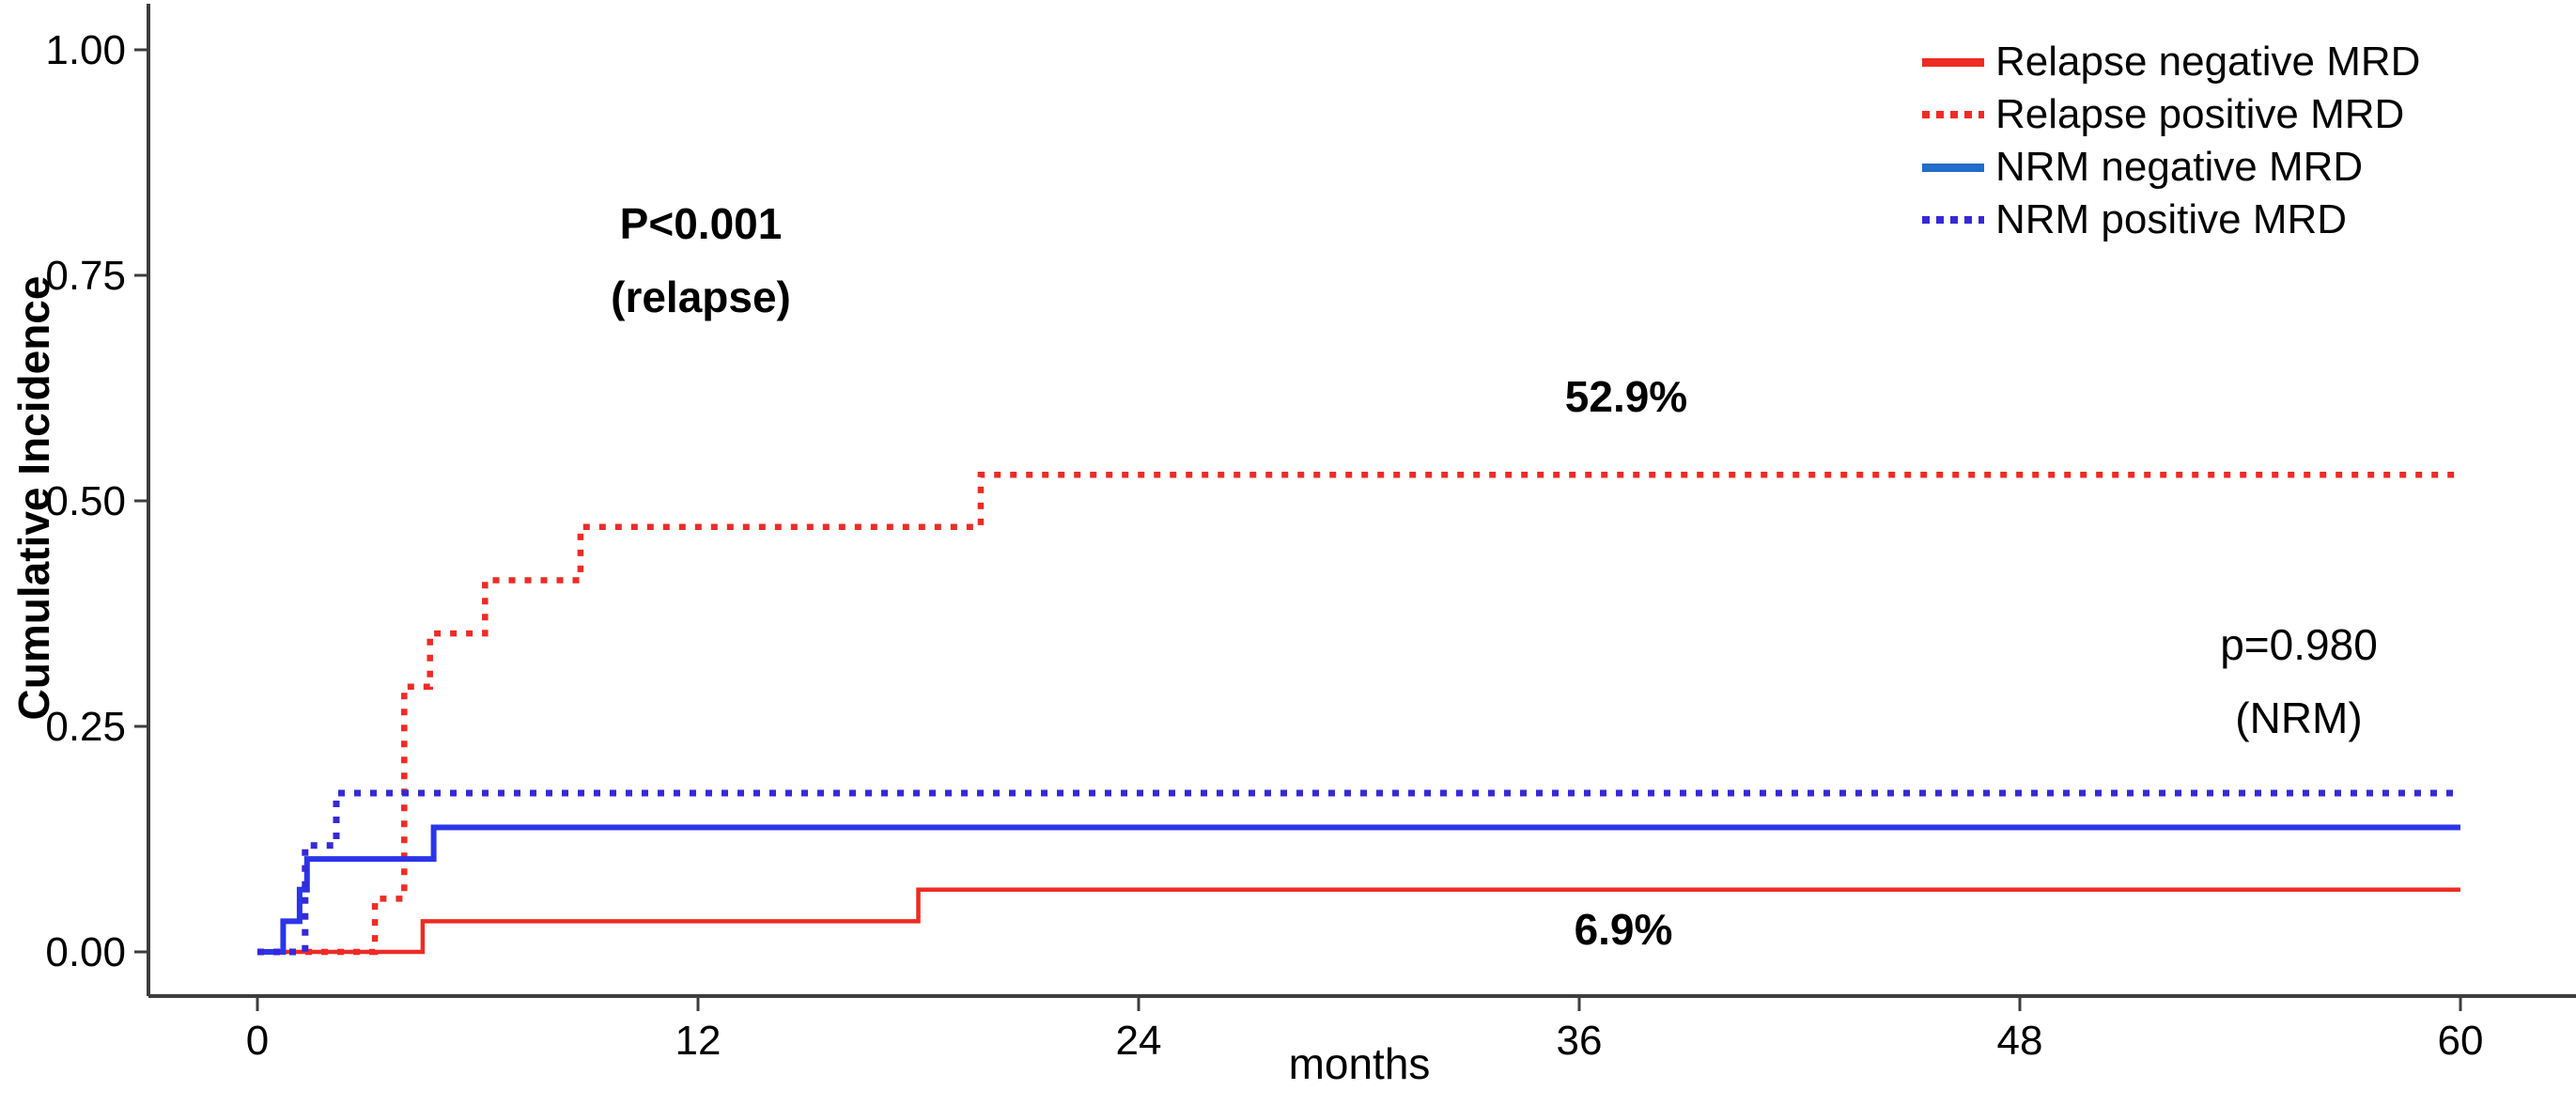 This screenshot has height=1106, width=2576. I want to click on annotation-line: p=0.980, so click(2299, 644).